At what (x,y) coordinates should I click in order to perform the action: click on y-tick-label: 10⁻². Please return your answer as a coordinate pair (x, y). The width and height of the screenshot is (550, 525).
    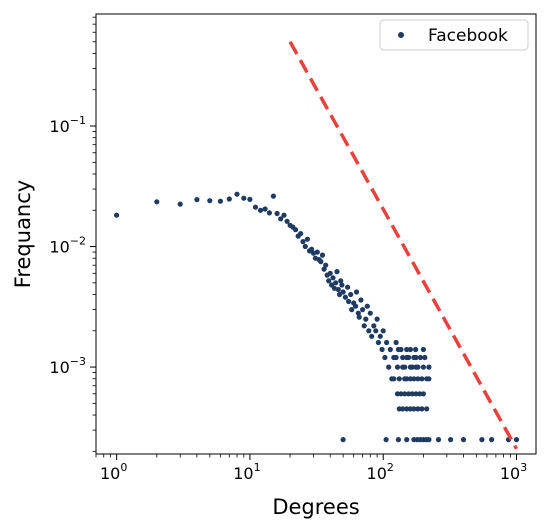
    Looking at the image, I should click on (67, 246).